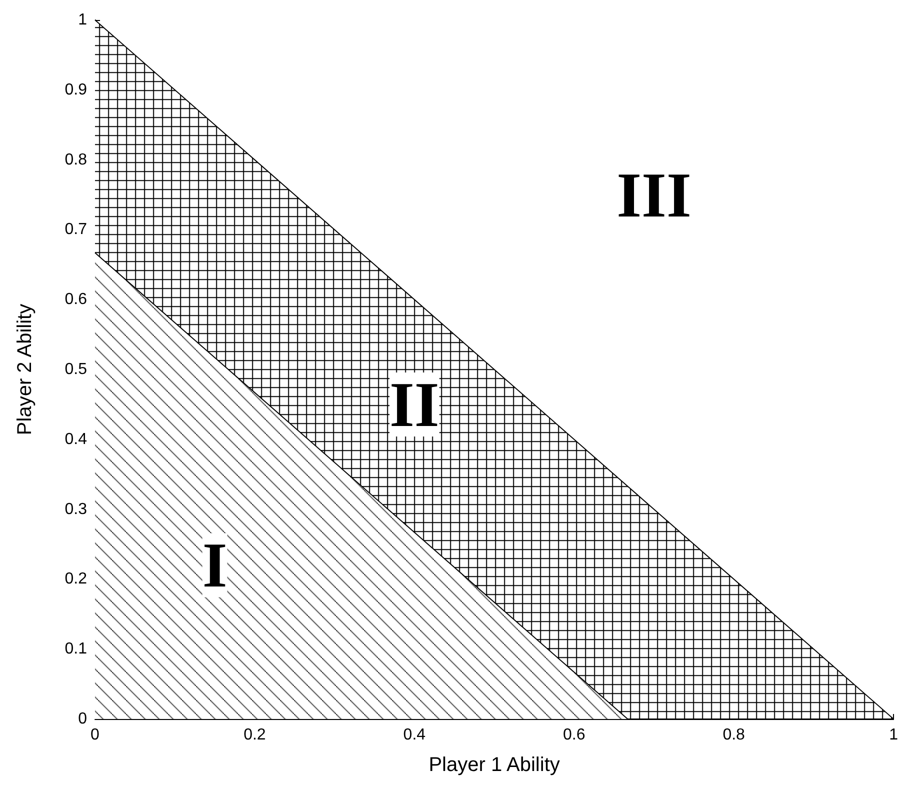 The image size is (901, 797). What do you see at coordinates (734, 735) in the screenshot?
I see `x-tick-label: 0.8` at bounding box center [734, 735].